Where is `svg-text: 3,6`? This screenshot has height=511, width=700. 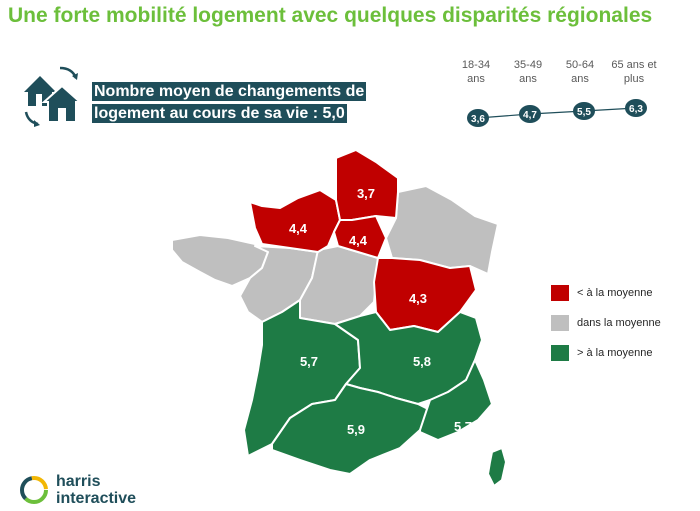 svg-text: 3,6 is located at coordinates (478, 119).